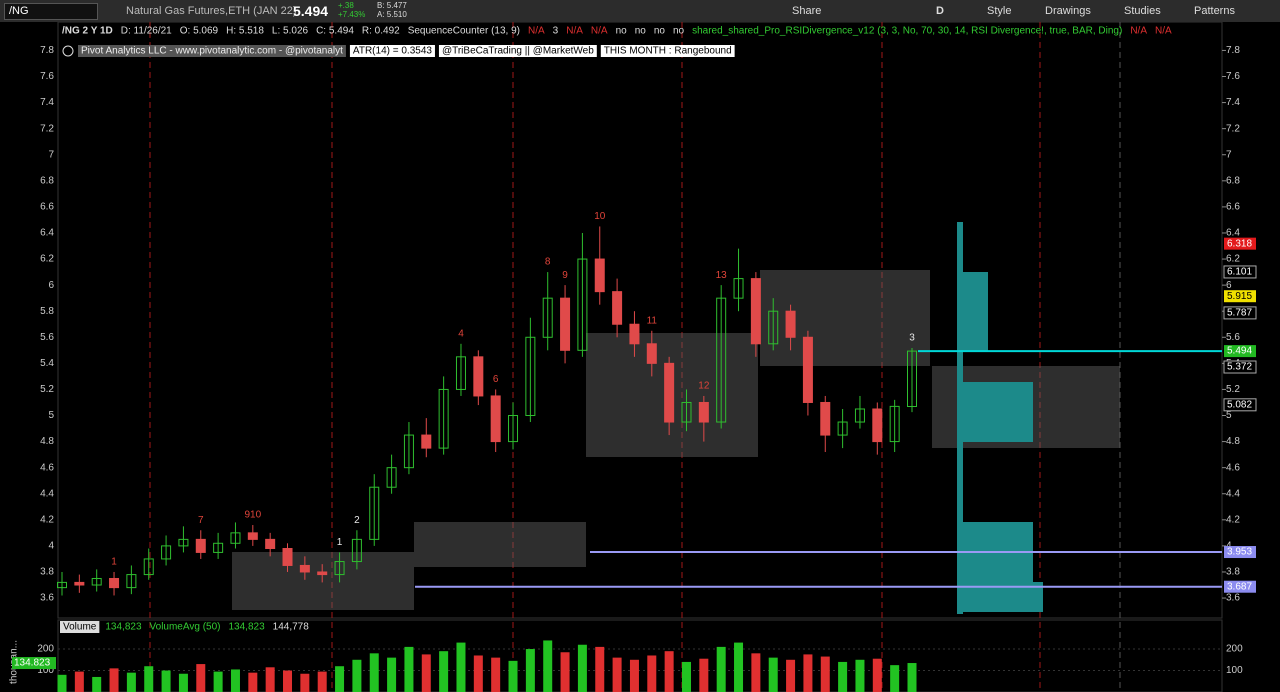 This screenshot has width=1280, height=692. Describe the element at coordinates (1229, 285) in the screenshot. I see `y-tick-label: 6` at that location.